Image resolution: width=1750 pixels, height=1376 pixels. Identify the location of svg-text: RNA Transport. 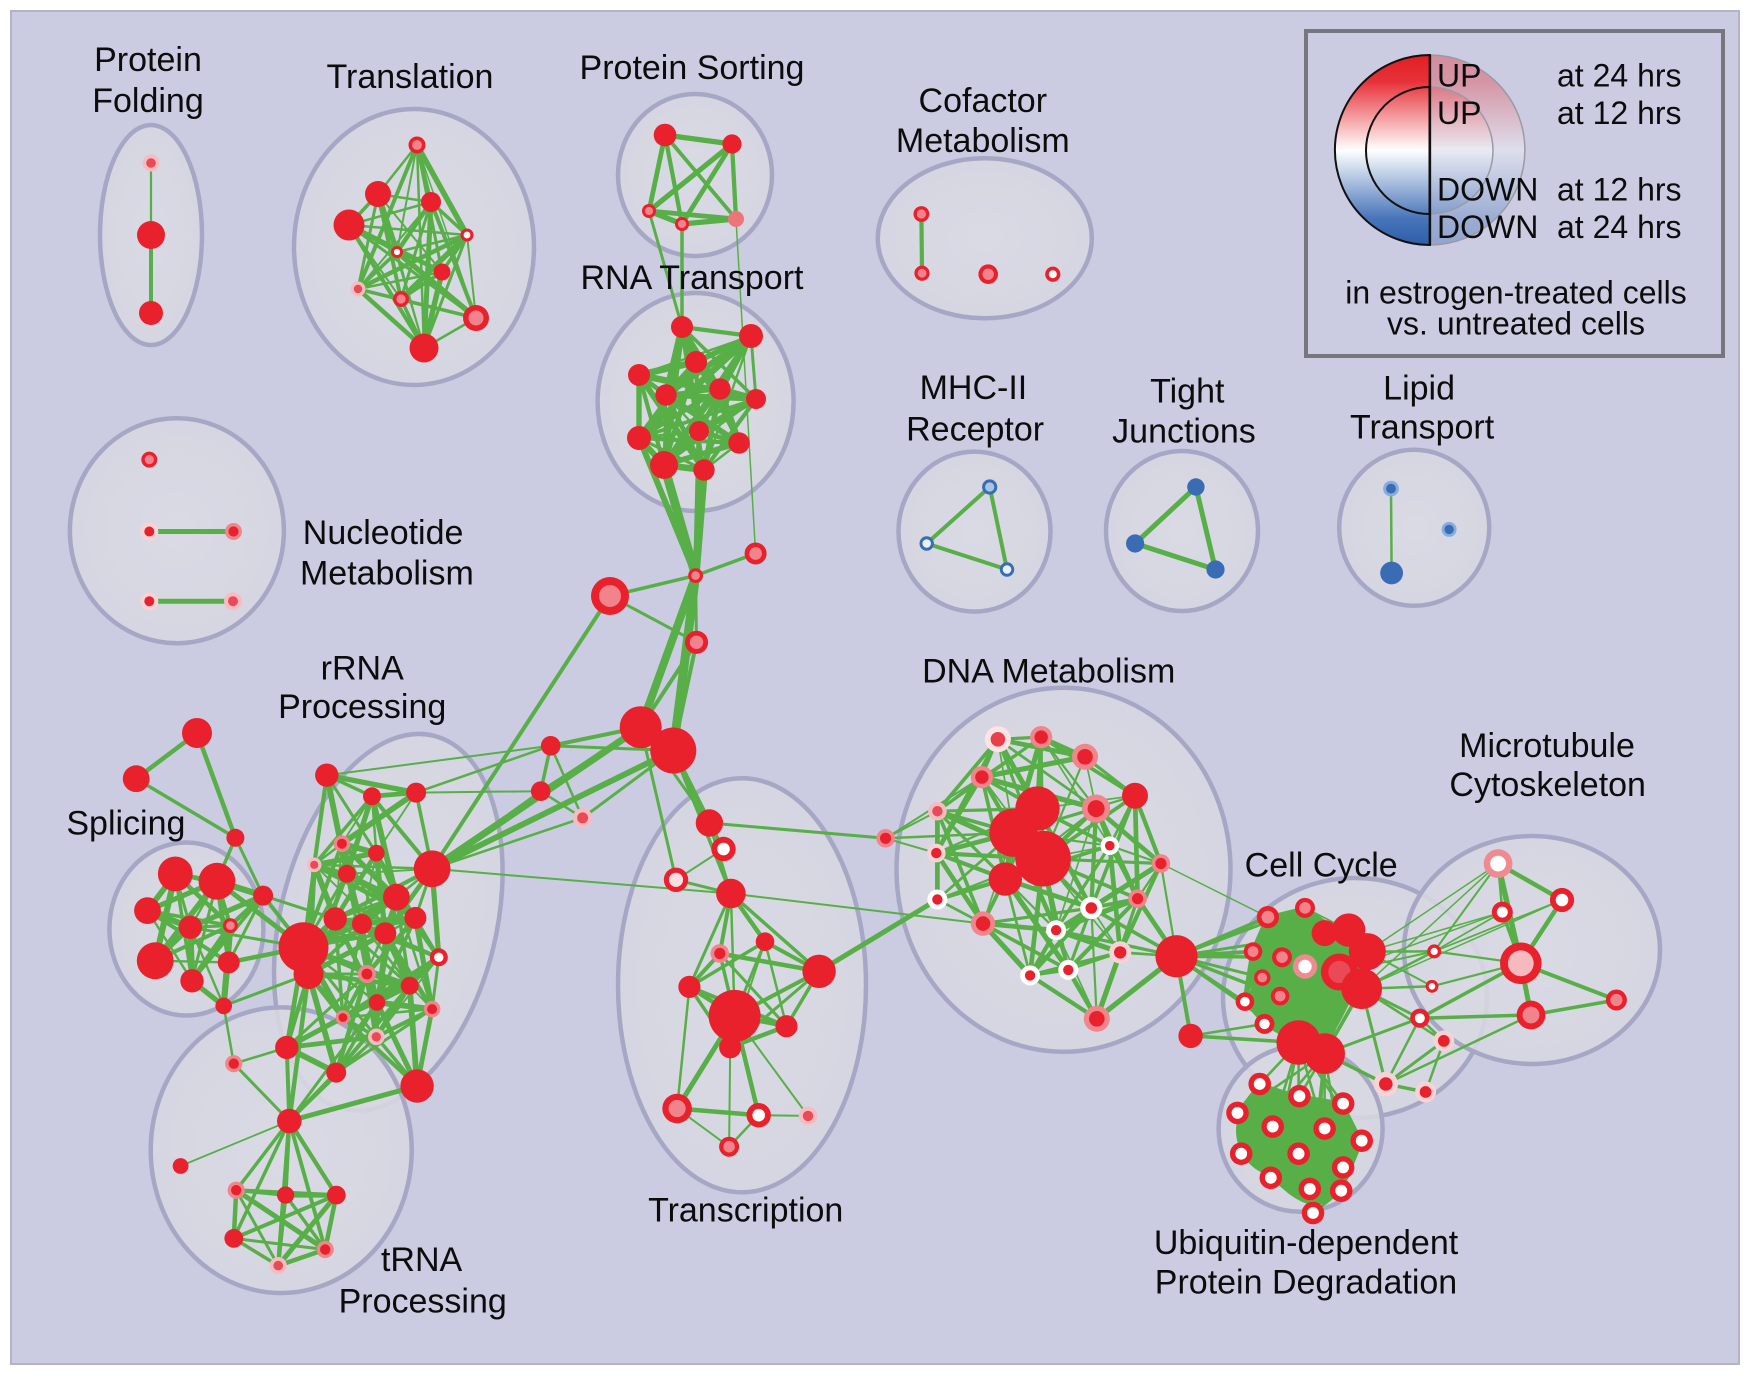
(693, 278).